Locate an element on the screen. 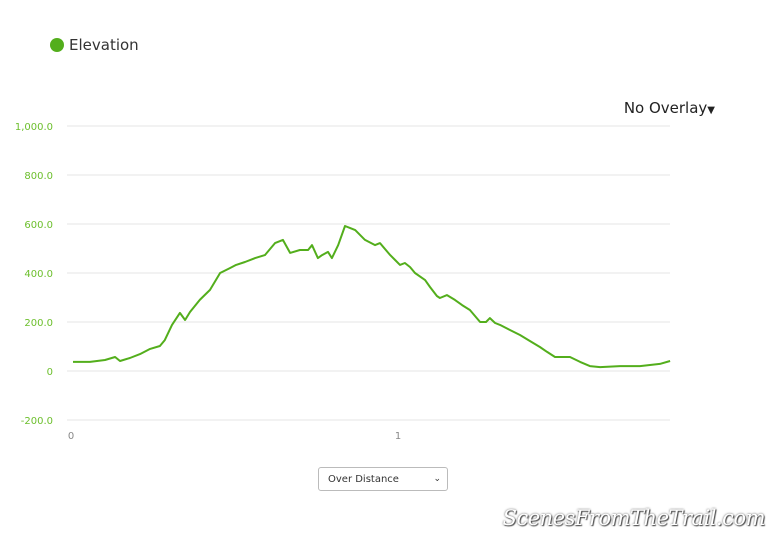 Image resolution: width=767 pixels, height=536 pixels. legend-label: Elevation is located at coordinates (104, 45).